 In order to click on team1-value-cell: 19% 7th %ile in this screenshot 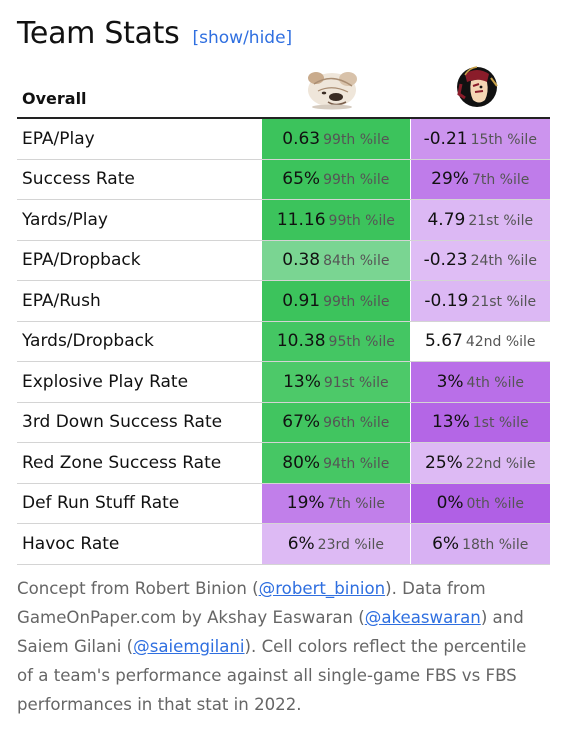, I will do `click(336, 503)`.